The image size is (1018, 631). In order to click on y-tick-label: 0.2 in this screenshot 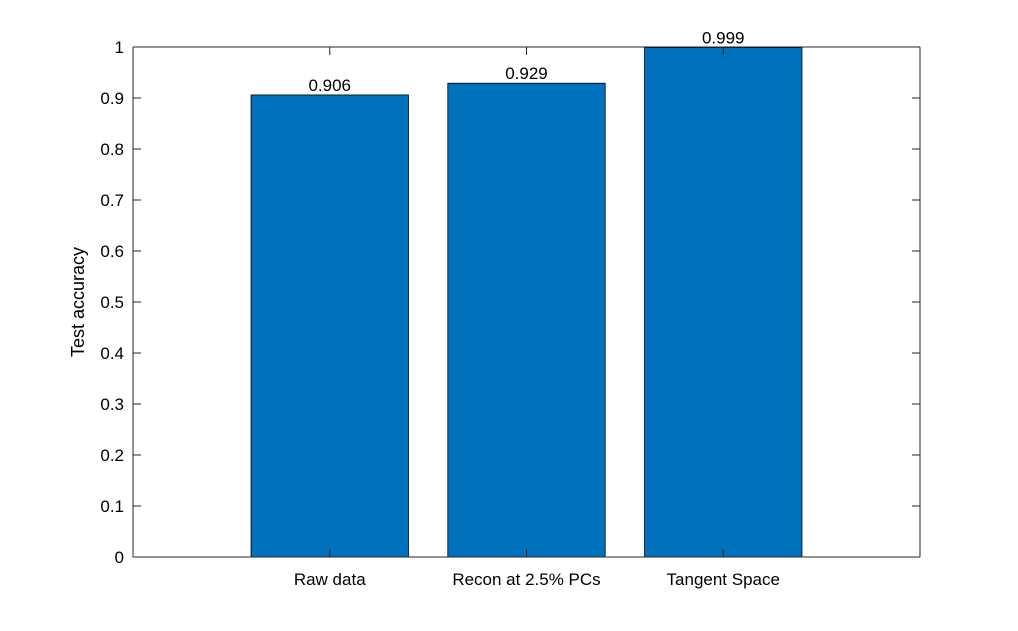, I will do `click(112, 455)`.